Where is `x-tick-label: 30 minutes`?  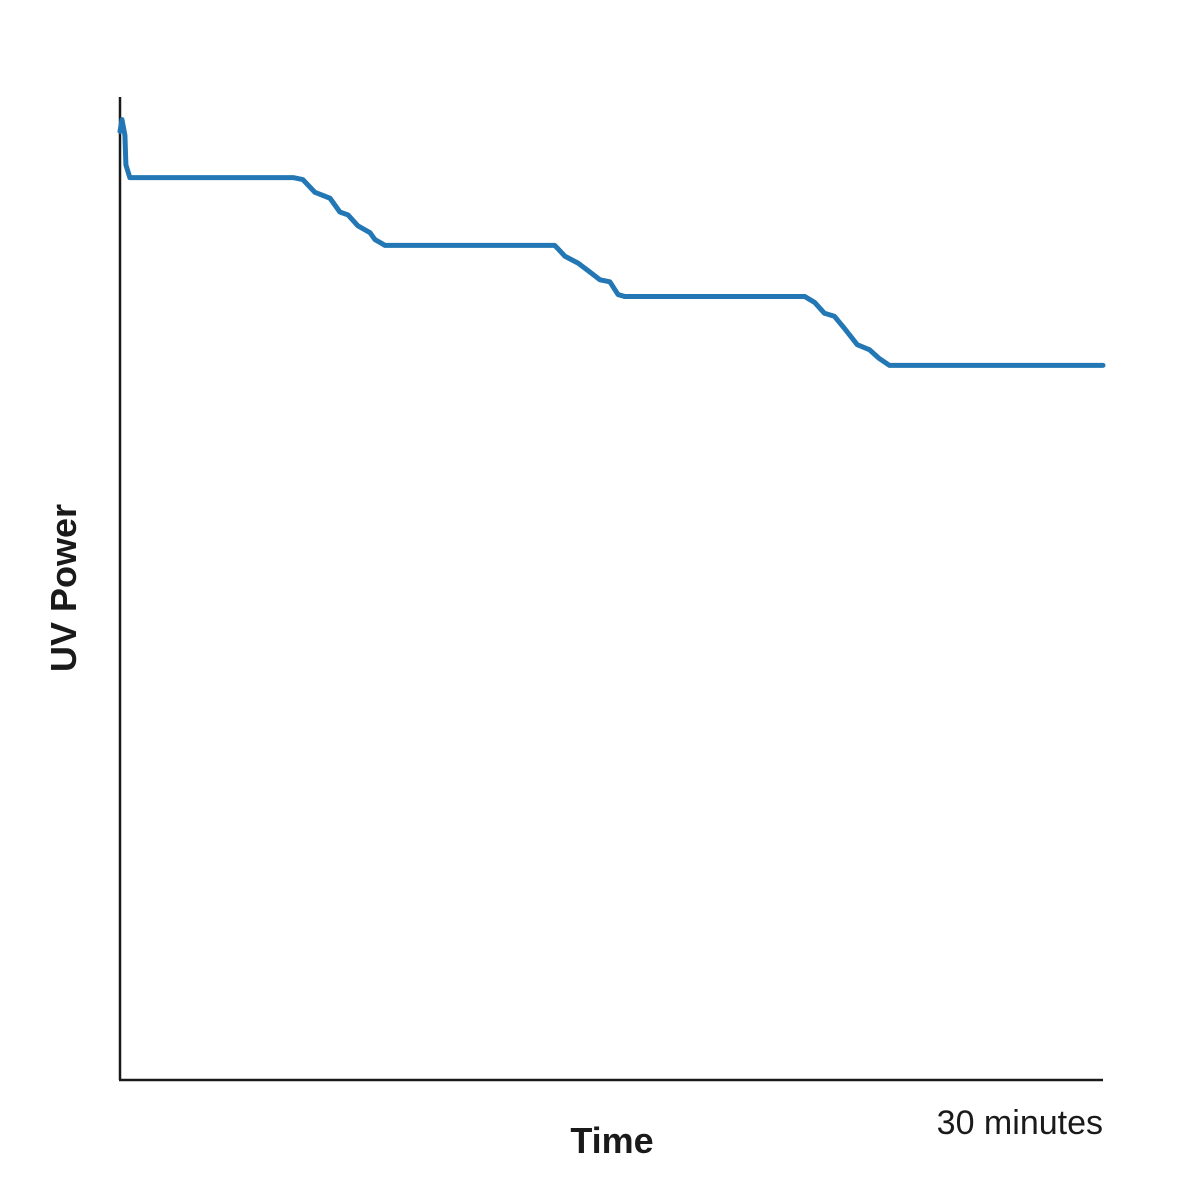
x-tick-label: 30 minutes is located at coordinates (1020, 1123).